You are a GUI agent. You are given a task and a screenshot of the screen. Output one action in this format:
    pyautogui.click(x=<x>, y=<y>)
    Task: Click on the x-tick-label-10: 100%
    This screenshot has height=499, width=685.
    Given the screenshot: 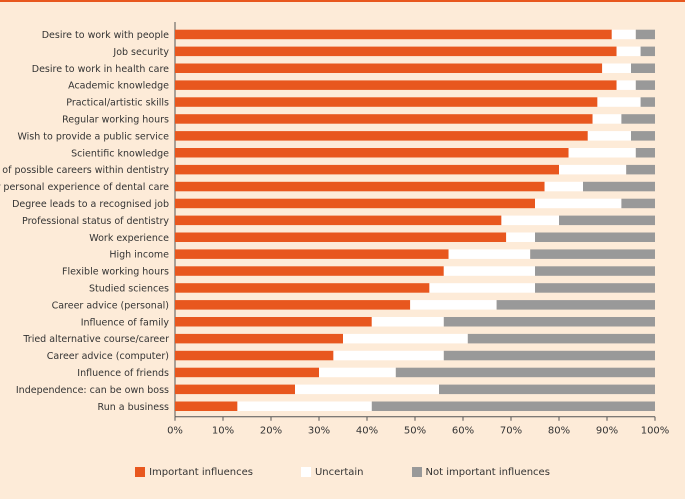 What is the action you would take?
    pyautogui.click(x=655, y=431)
    